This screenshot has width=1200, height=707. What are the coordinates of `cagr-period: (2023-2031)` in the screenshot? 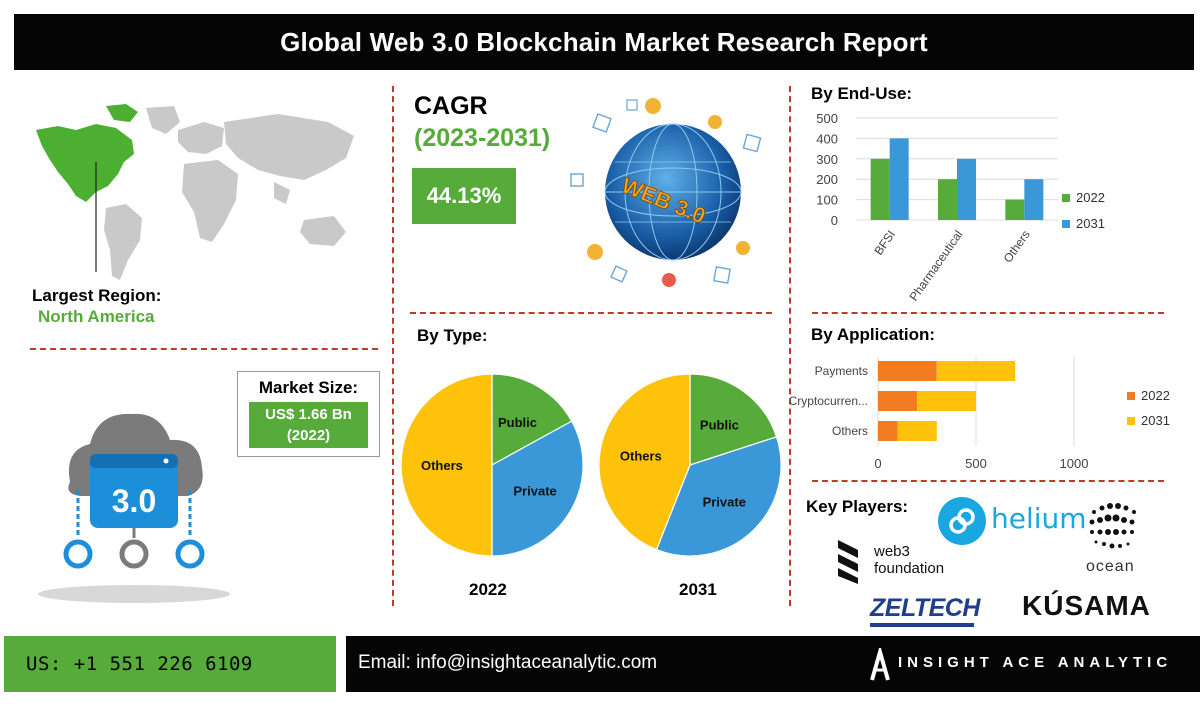 It's located at (482, 138).